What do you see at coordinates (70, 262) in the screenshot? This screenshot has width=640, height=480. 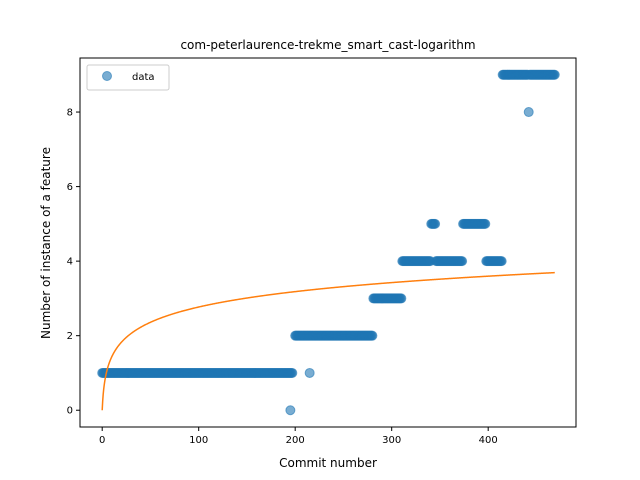 I see `y-tick-label: 4` at bounding box center [70, 262].